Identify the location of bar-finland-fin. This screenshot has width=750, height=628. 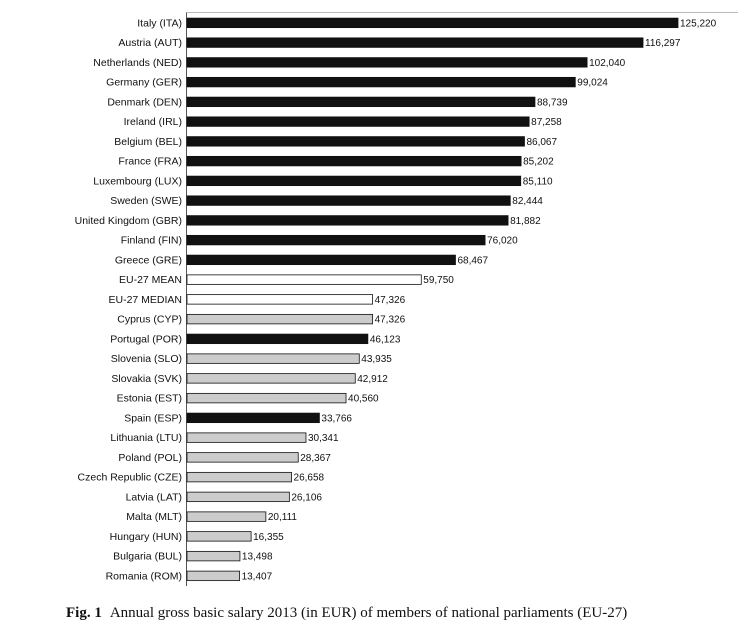
(336, 240).